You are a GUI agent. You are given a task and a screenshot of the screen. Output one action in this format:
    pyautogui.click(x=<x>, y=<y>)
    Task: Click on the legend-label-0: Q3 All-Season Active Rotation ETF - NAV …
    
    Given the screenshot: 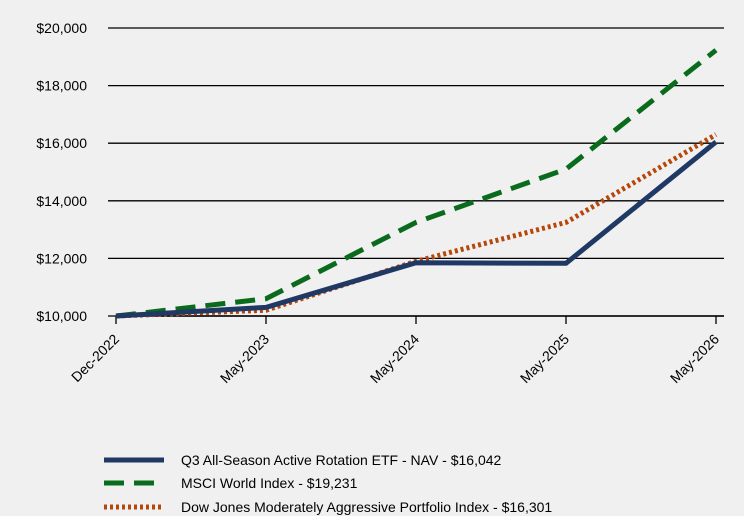 What is the action you would take?
    pyautogui.click(x=341, y=460)
    